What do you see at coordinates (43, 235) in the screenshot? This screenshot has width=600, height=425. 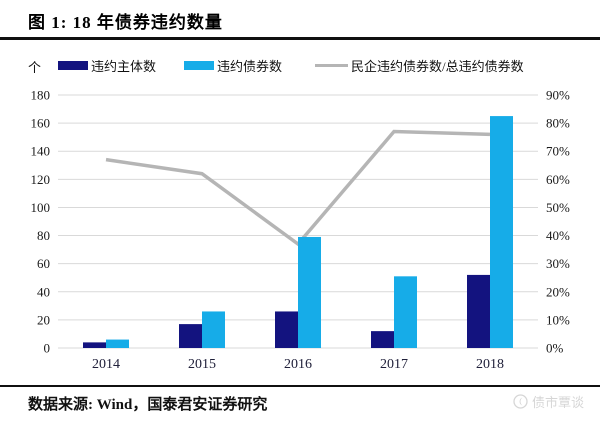 I see `left-axis-tick: 80` at bounding box center [43, 235].